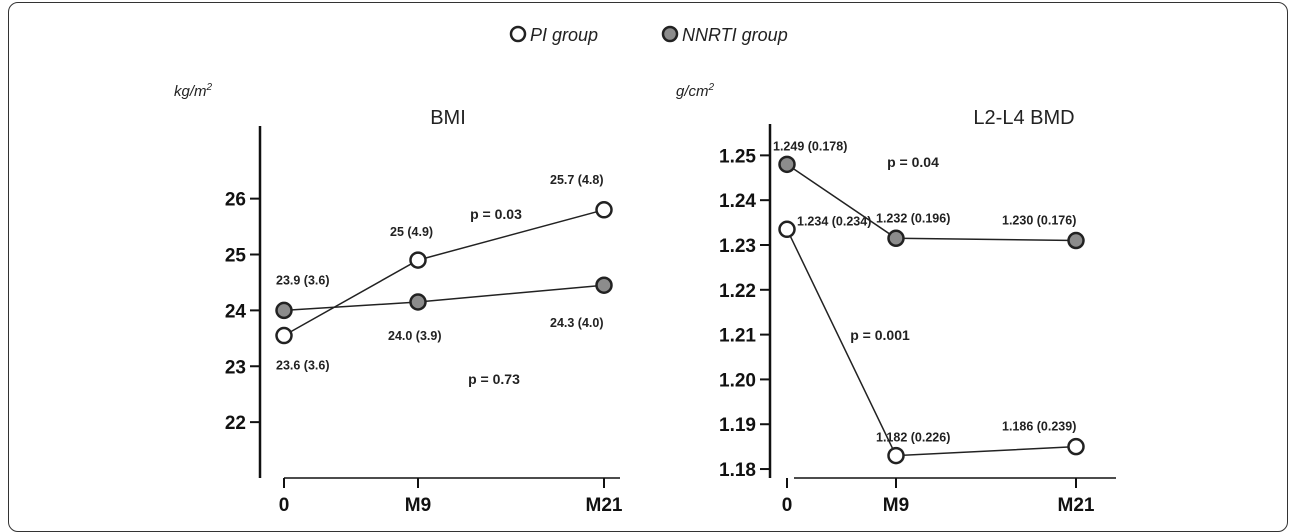  I want to click on y-tick-label: 1.21, so click(737, 336).